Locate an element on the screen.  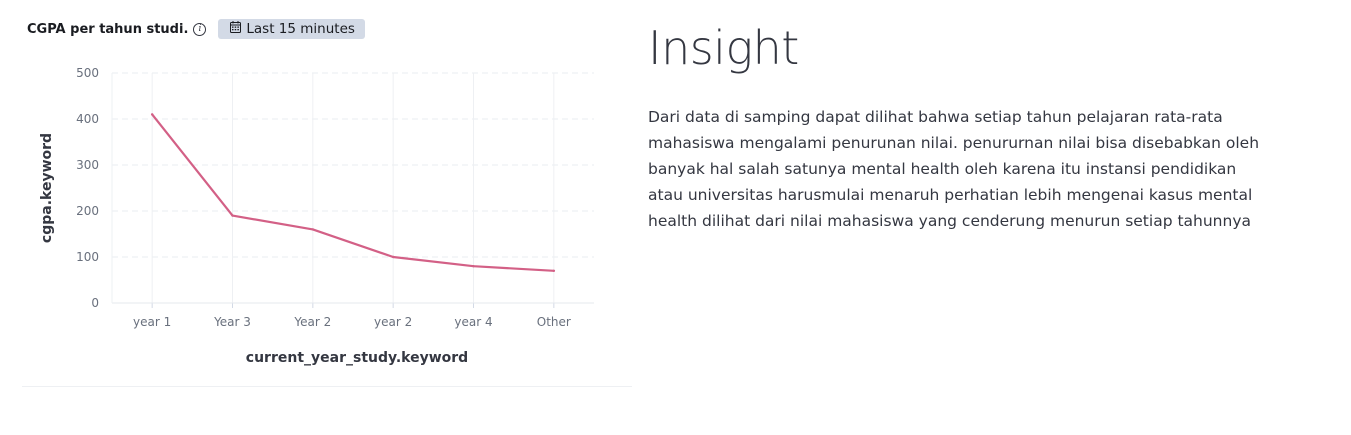
panel-header: CGPA per tahun studi. i Last 15 minutes is located at coordinates (196, 29).